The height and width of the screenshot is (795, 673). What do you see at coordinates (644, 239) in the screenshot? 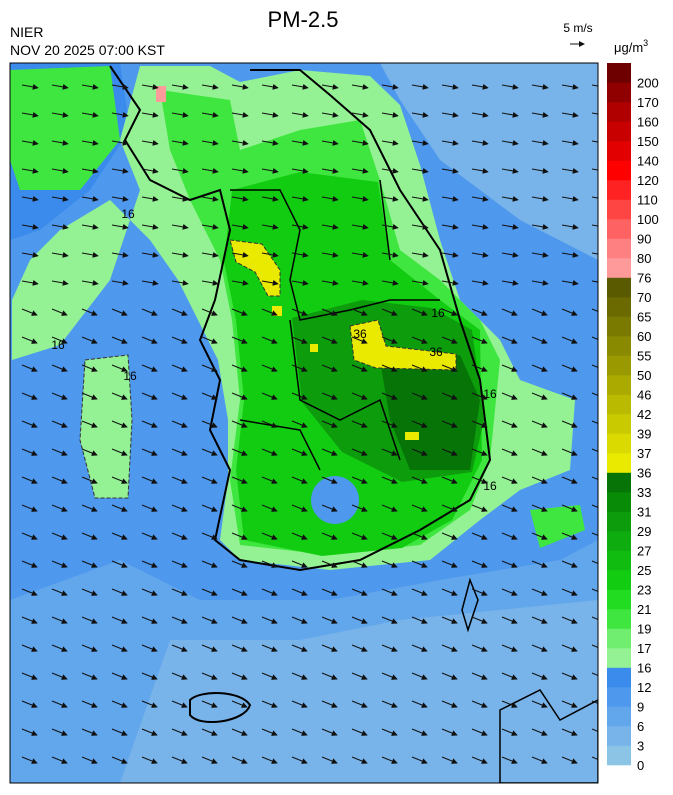
I see `colorbar-label: 90` at bounding box center [644, 239].